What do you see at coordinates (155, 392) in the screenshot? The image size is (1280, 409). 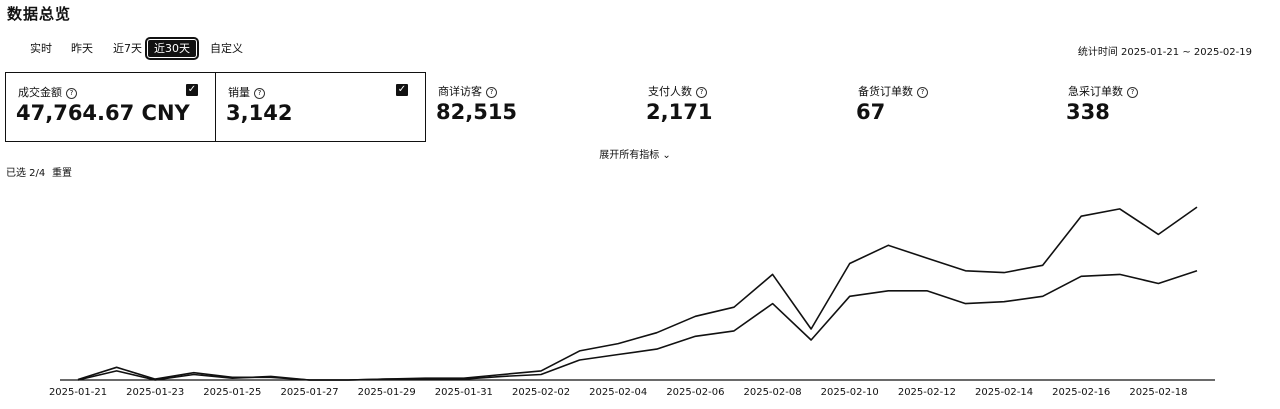 I see `x-tick-label: 2025-01-23` at bounding box center [155, 392].